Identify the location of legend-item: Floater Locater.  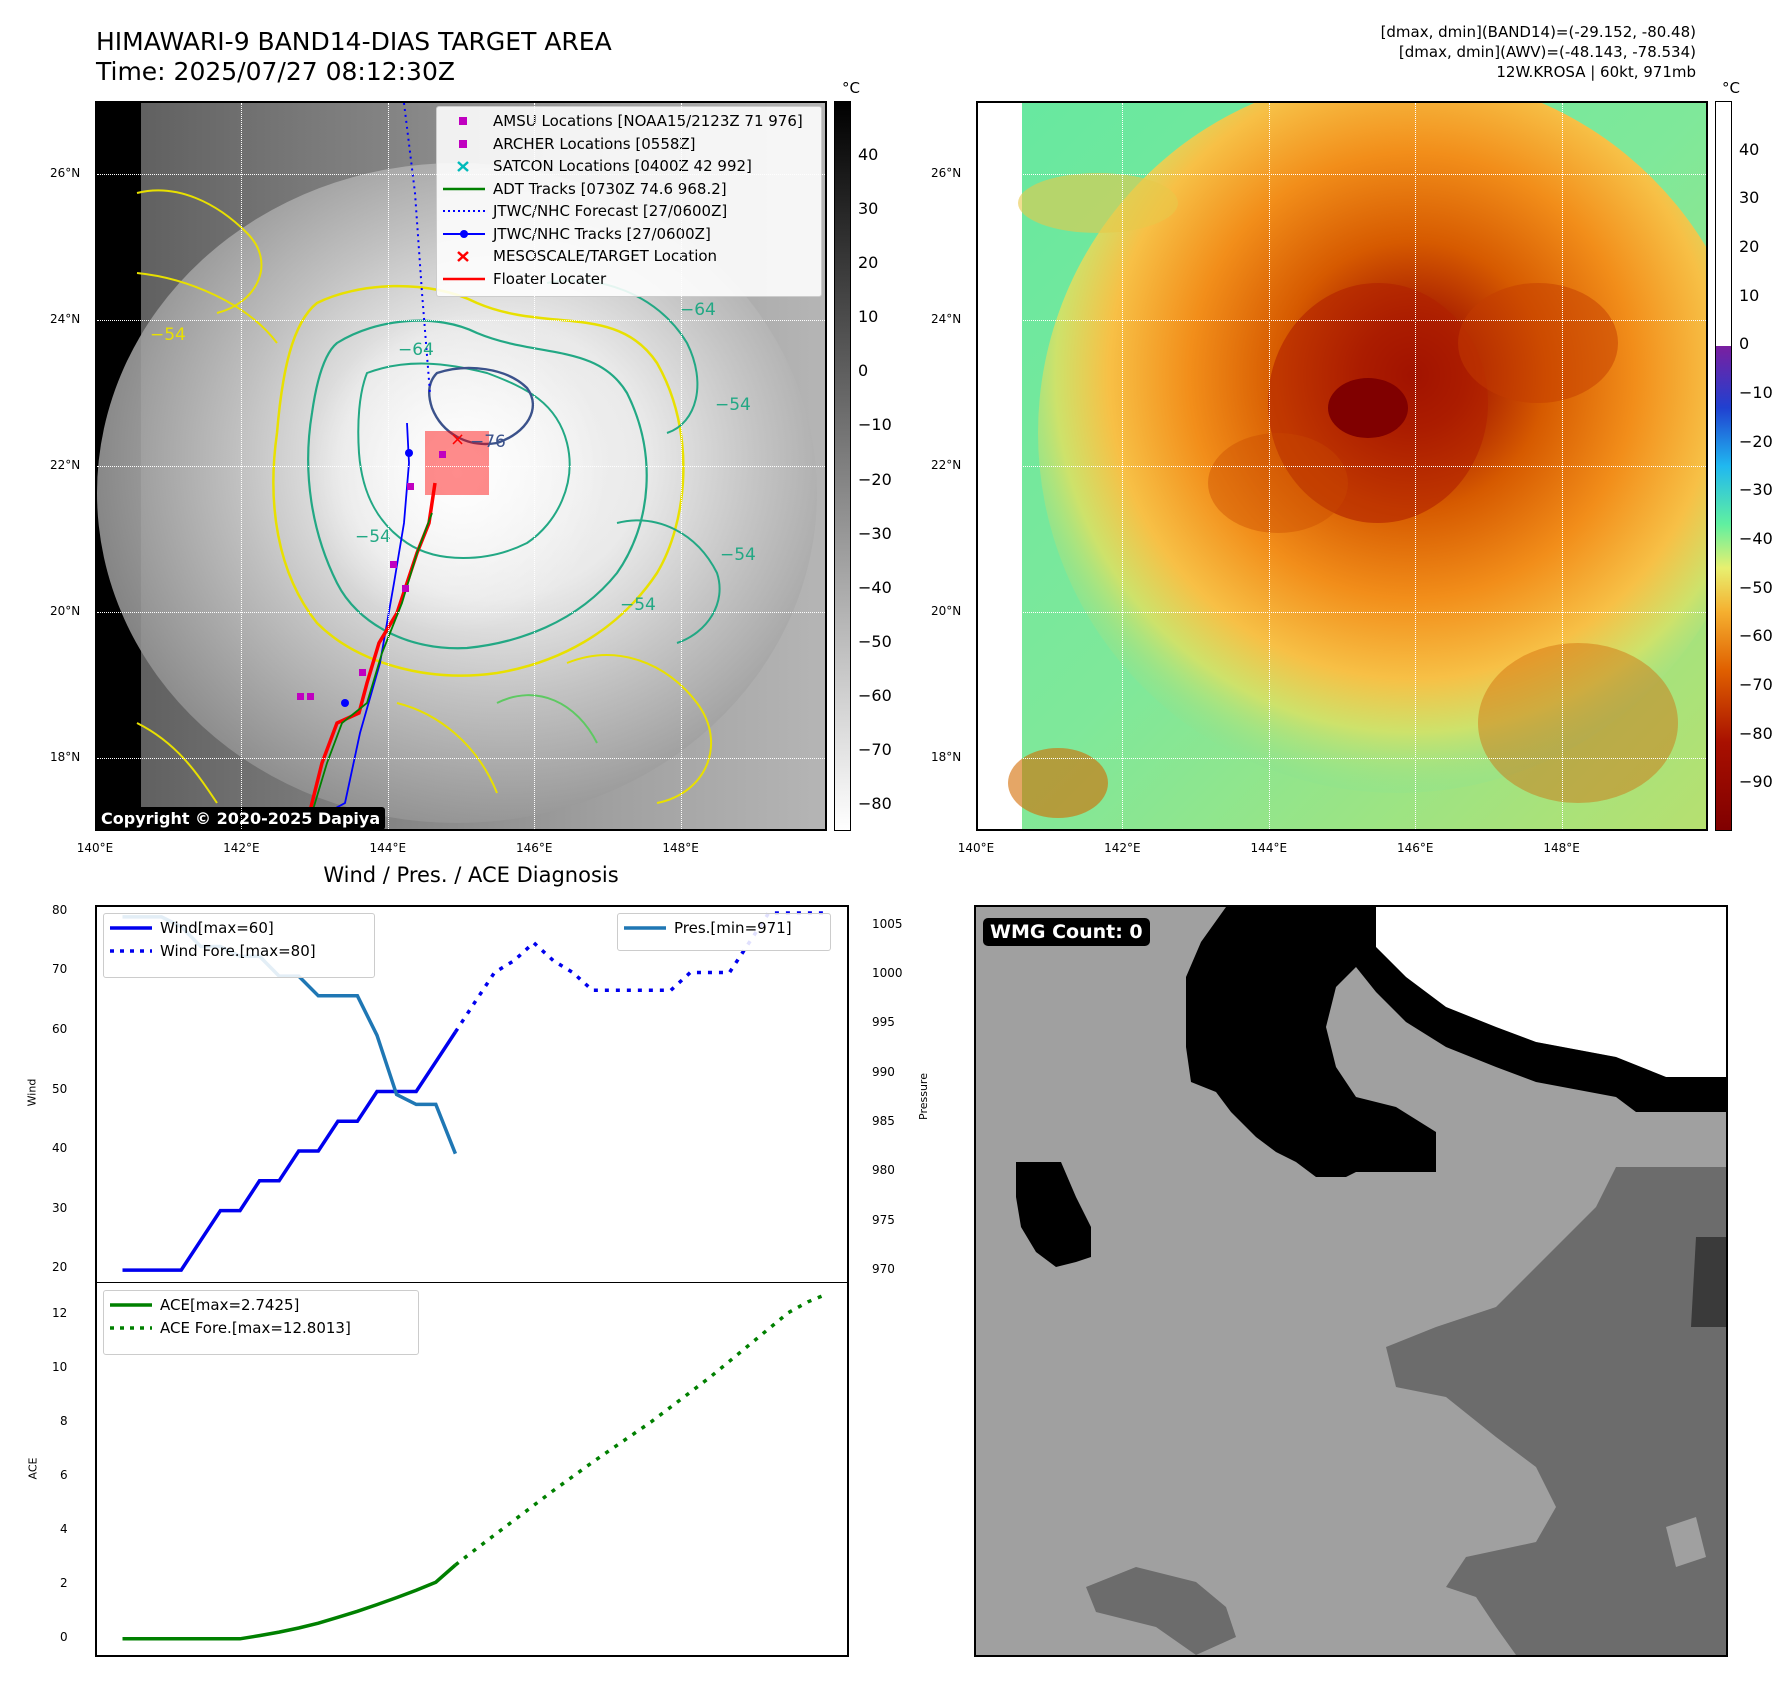
(629, 279).